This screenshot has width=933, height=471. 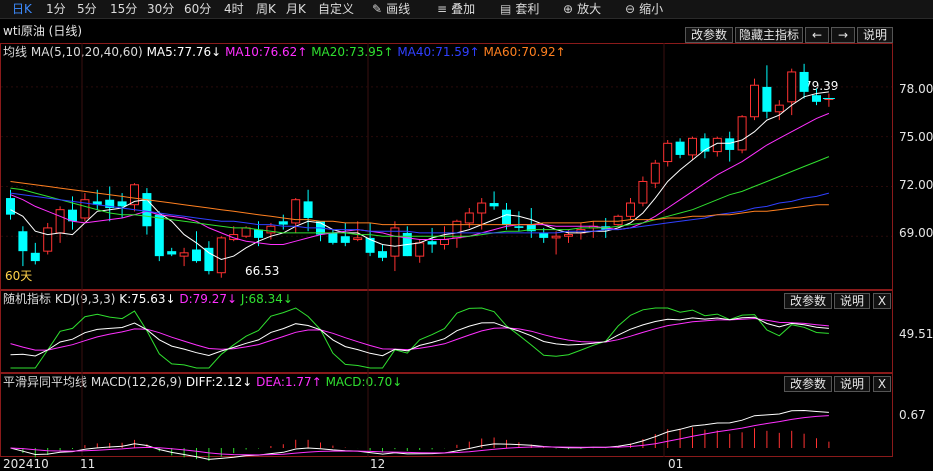 What do you see at coordinates (56, 9) in the screenshot?
I see `period-tab-1min: 1分` at bounding box center [56, 9].